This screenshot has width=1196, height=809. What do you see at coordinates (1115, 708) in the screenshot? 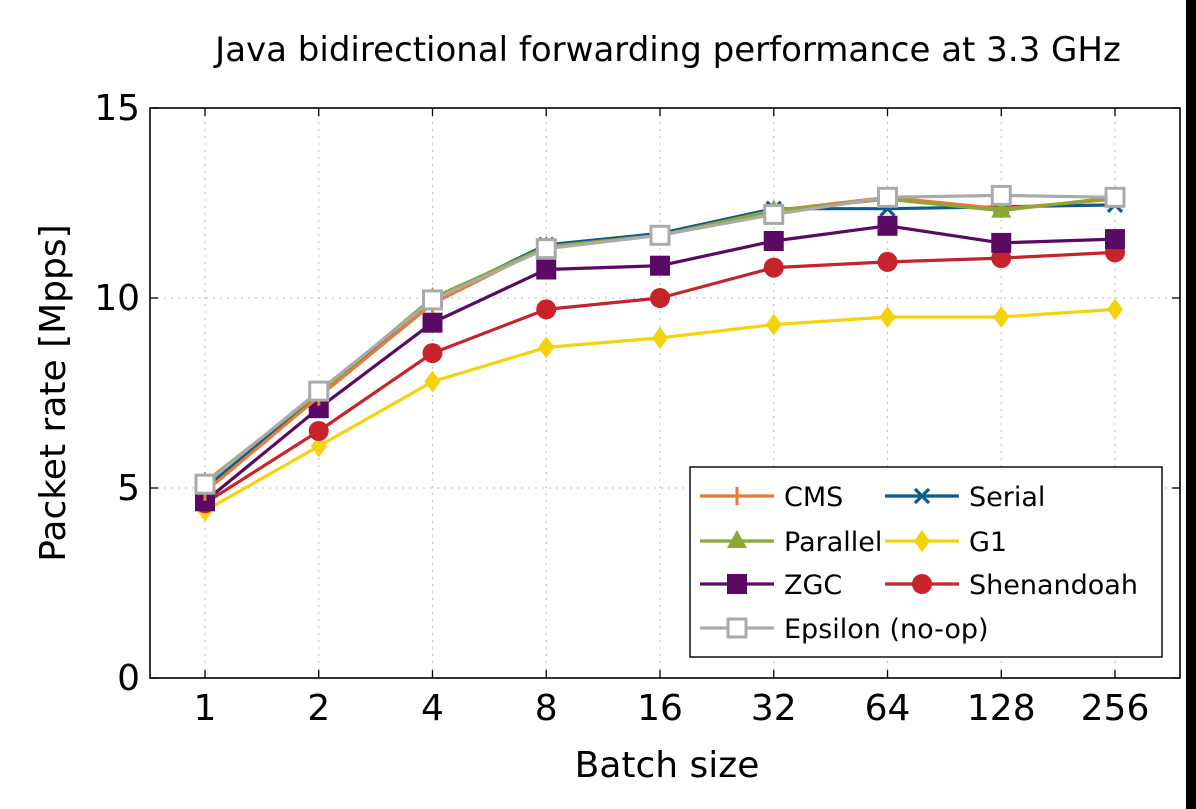
I see `x-tick-label: 256` at bounding box center [1115, 708].